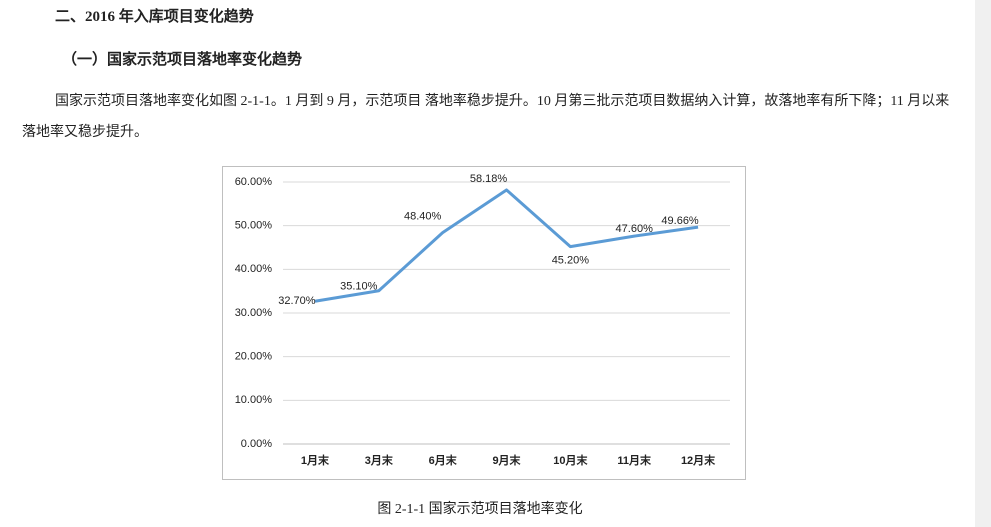  I want to click on x-tick-label: 9月末, so click(506, 460).